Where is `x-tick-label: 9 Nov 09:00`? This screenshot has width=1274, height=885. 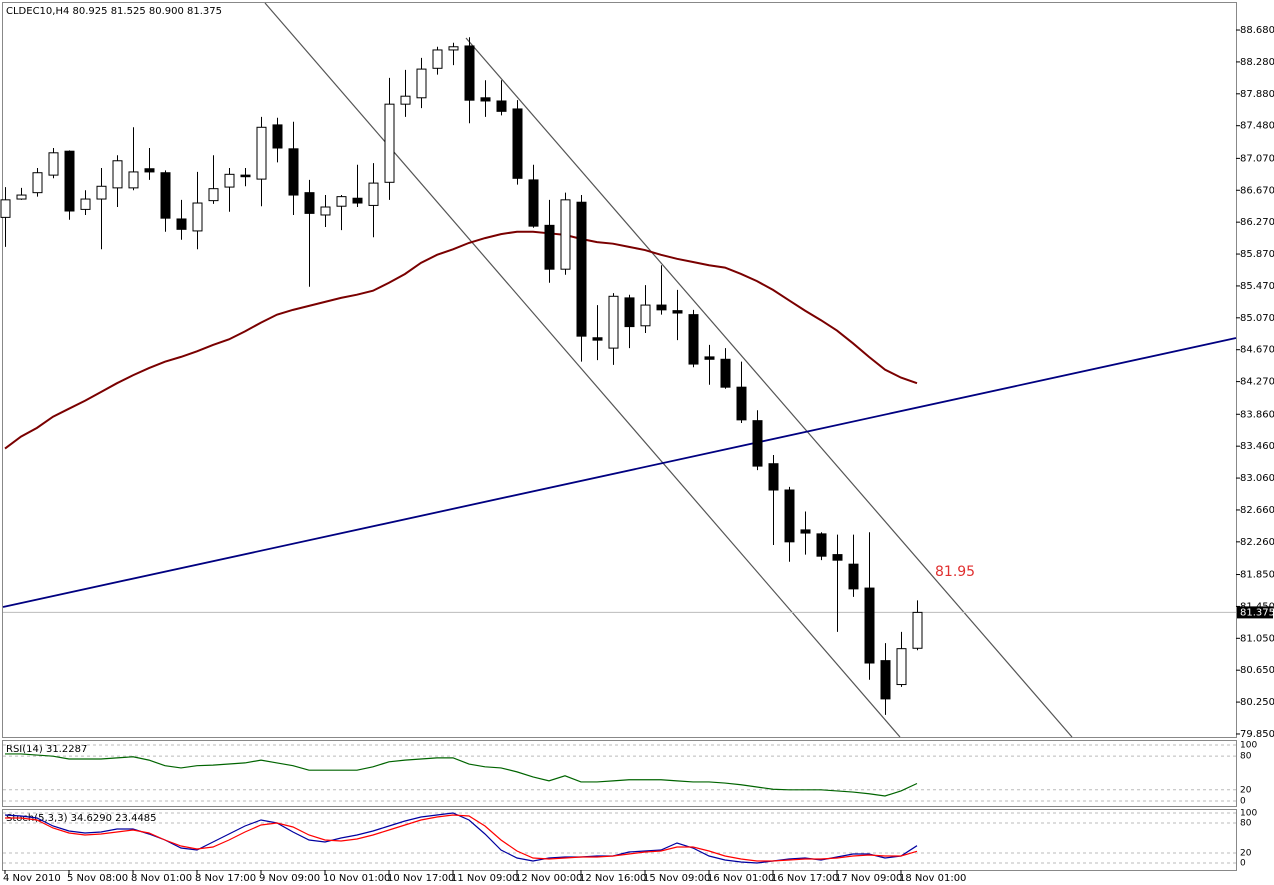 x-tick-label: 9 Nov 09:00 is located at coordinates (289, 878).